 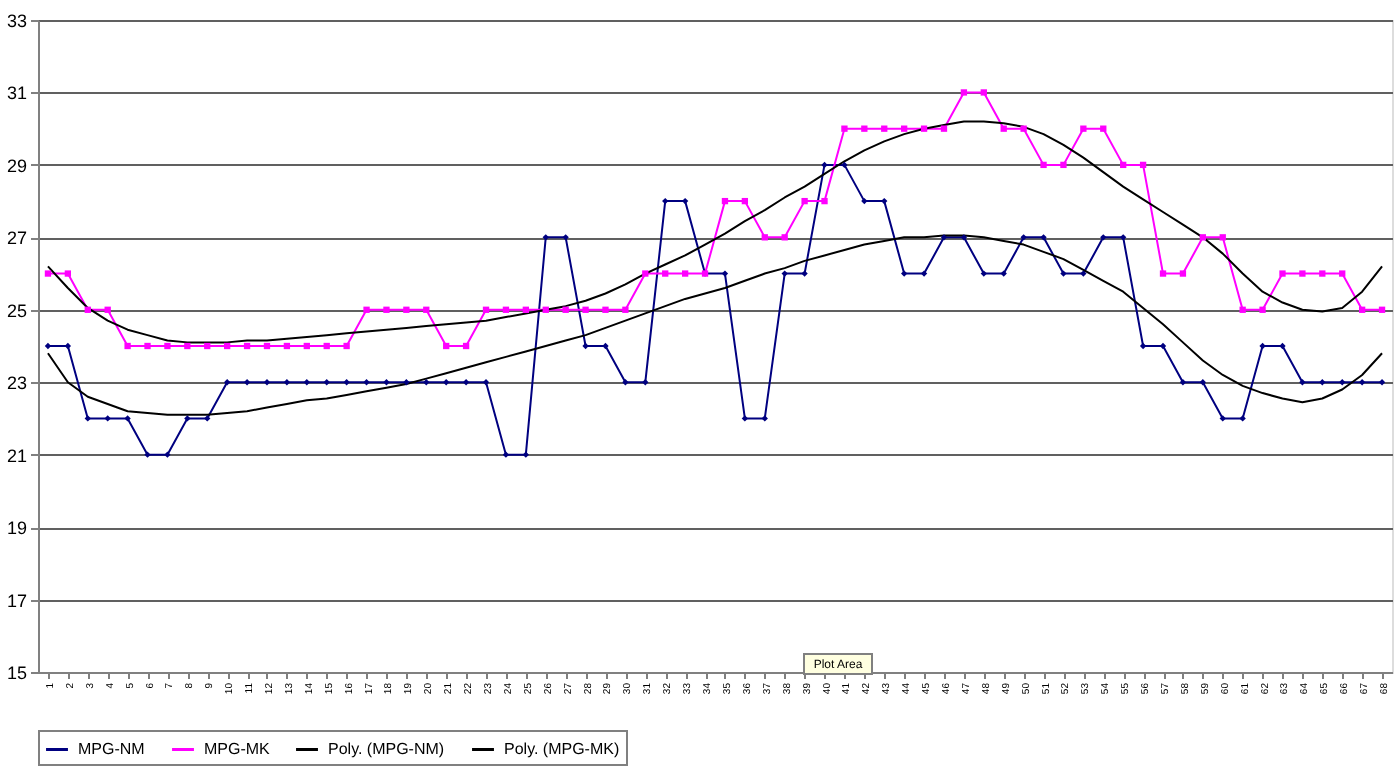 What do you see at coordinates (16, 238) in the screenshot?
I see `y-tick-label: 27` at bounding box center [16, 238].